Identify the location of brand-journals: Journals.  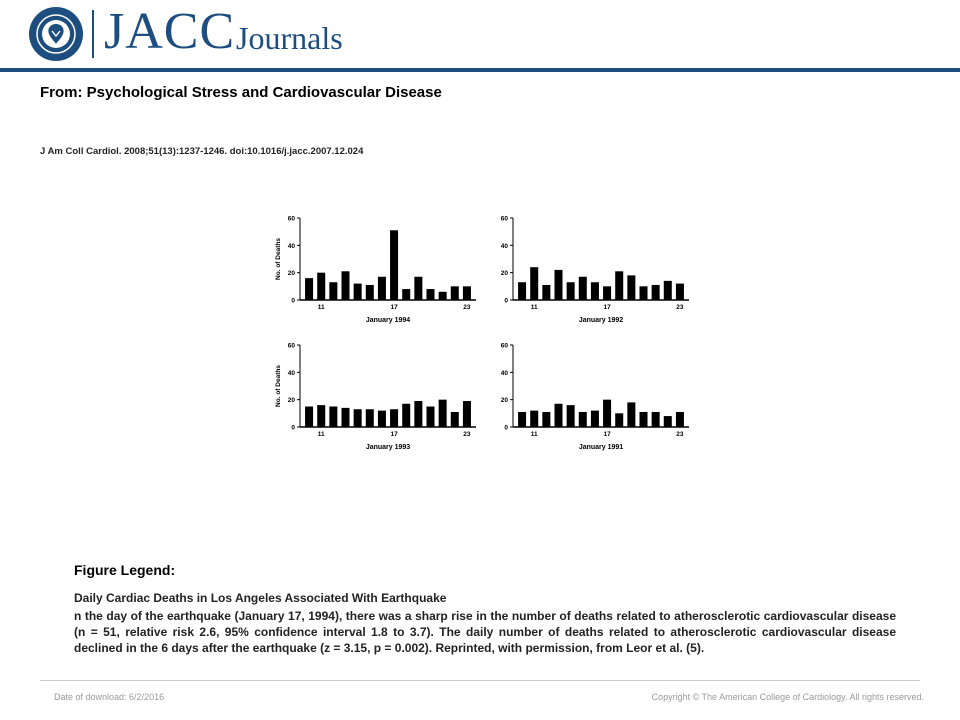
(289, 38).